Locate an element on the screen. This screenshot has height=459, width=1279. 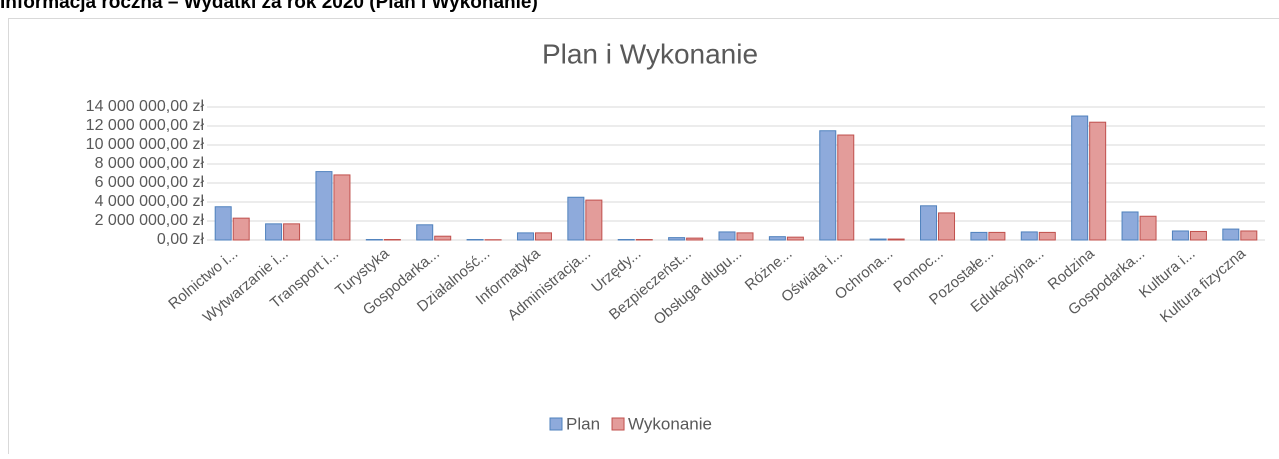
y-tick-label: 6 000 000,00 zł is located at coordinates (150, 182).